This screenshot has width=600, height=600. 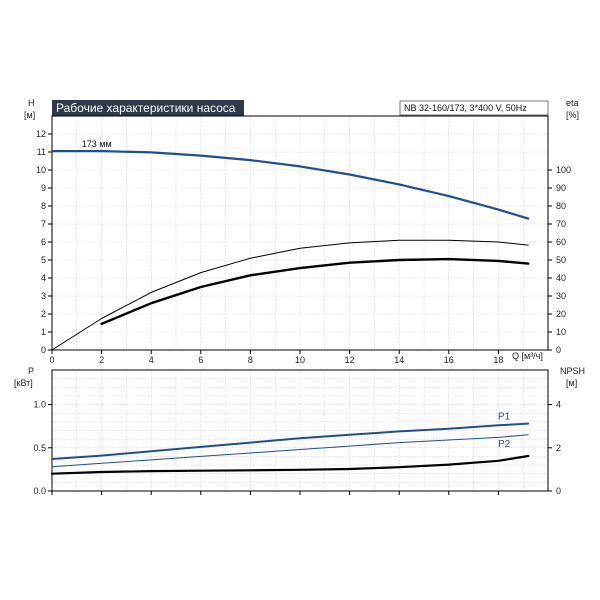 I want to click on head-curve, so click(x=290, y=185).